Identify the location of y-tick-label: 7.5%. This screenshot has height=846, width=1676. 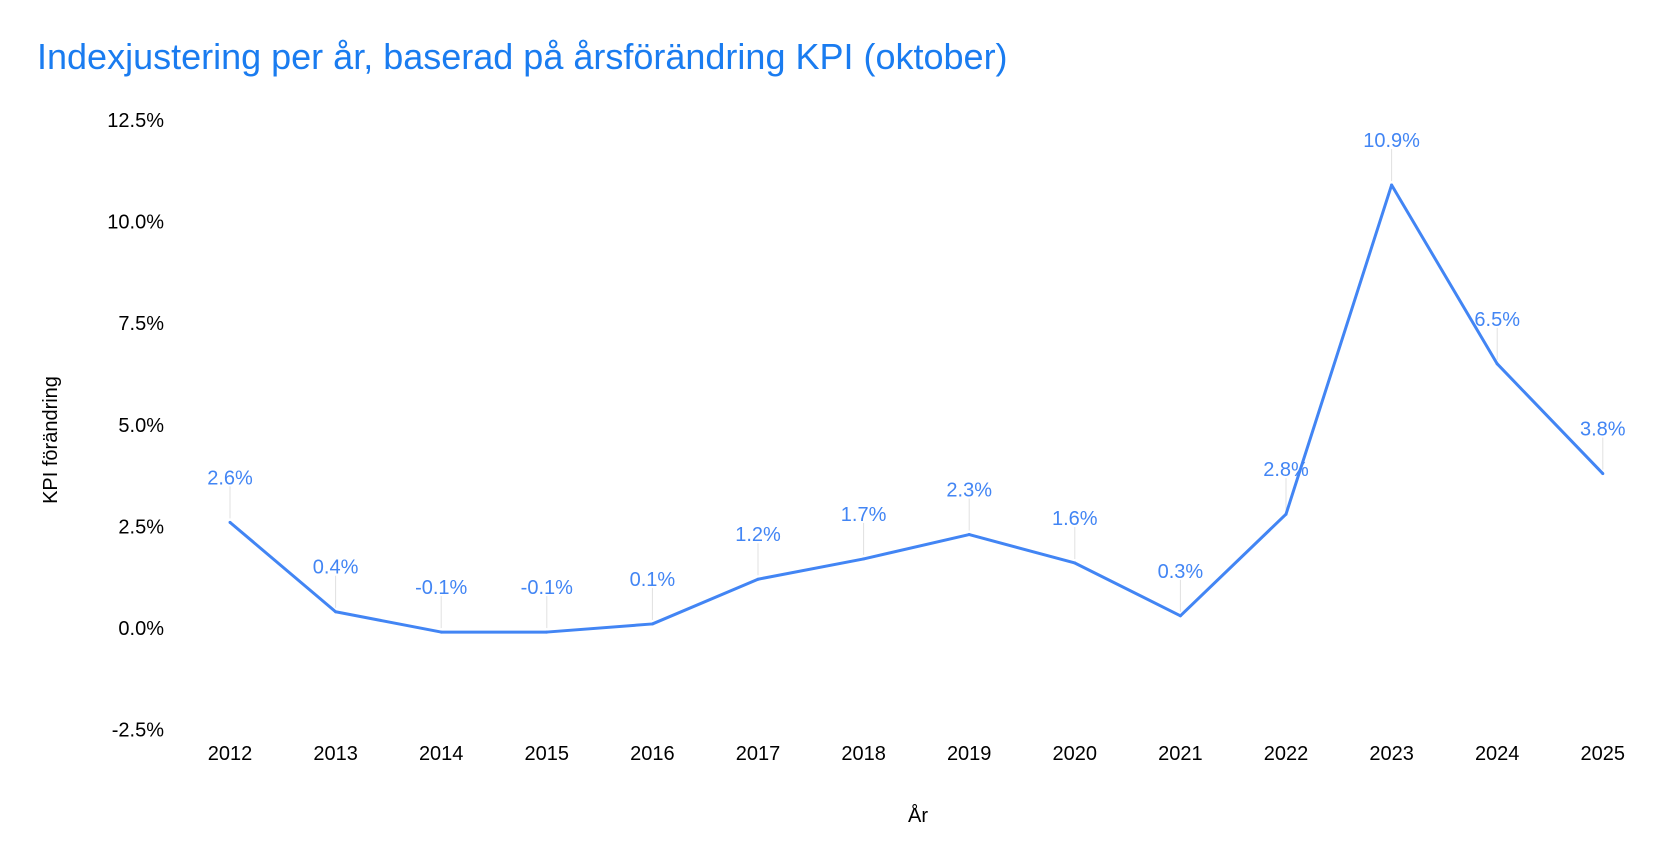
(141, 324).